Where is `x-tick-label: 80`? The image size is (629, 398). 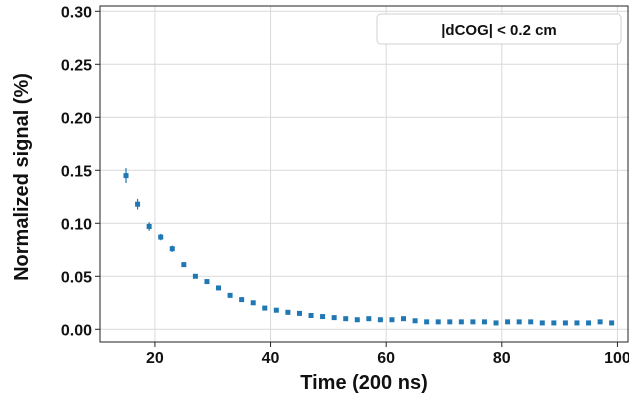
x-tick-label: 80 is located at coordinates (502, 358).